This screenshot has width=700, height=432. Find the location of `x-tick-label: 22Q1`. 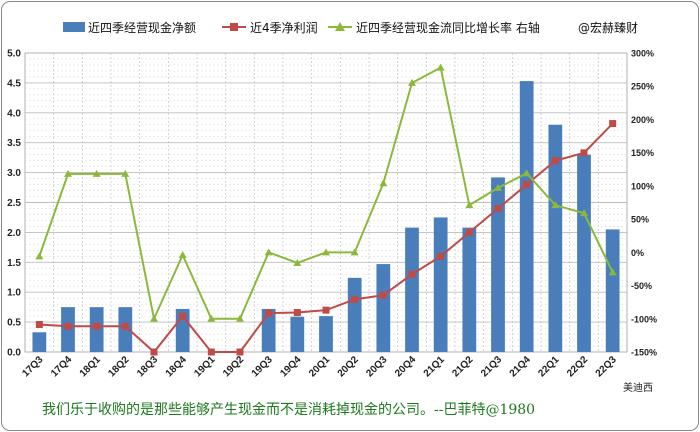

x-tick-label: 22Q1 is located at coordinates (548, 366).